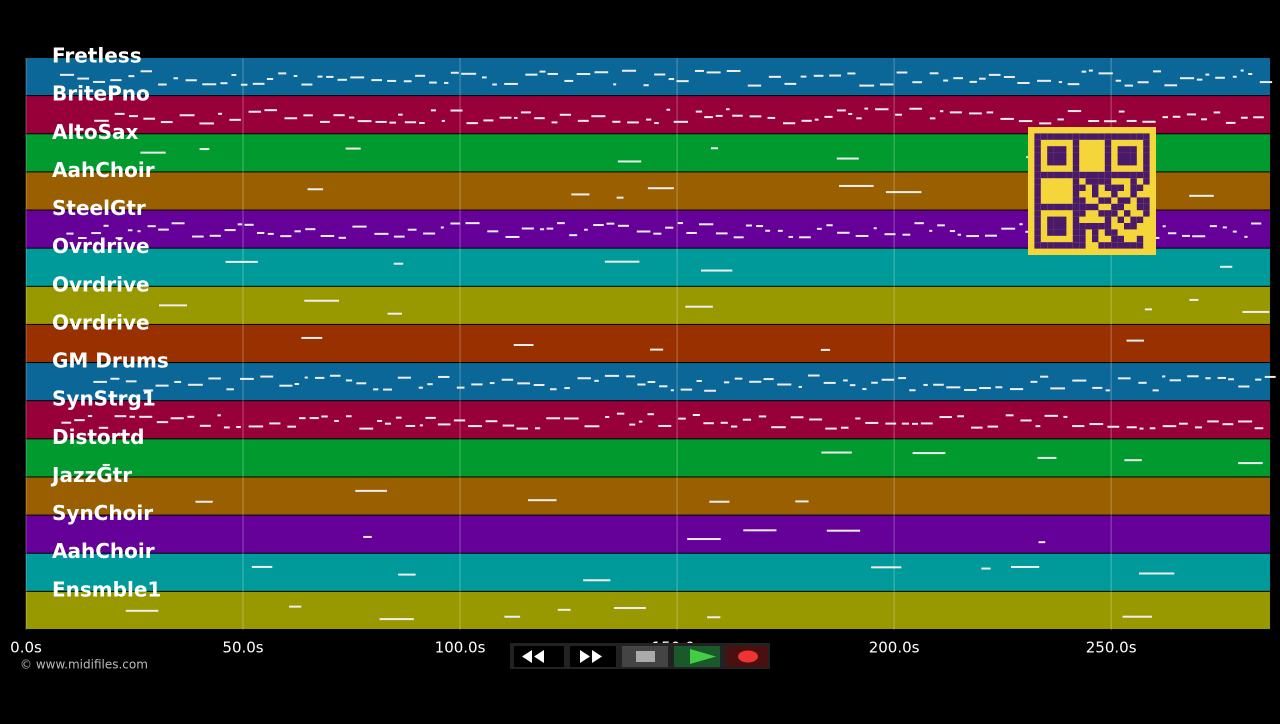  Describe the element at coordinates (539, 656) in the screenshot. I see `rewind-button` at that location.